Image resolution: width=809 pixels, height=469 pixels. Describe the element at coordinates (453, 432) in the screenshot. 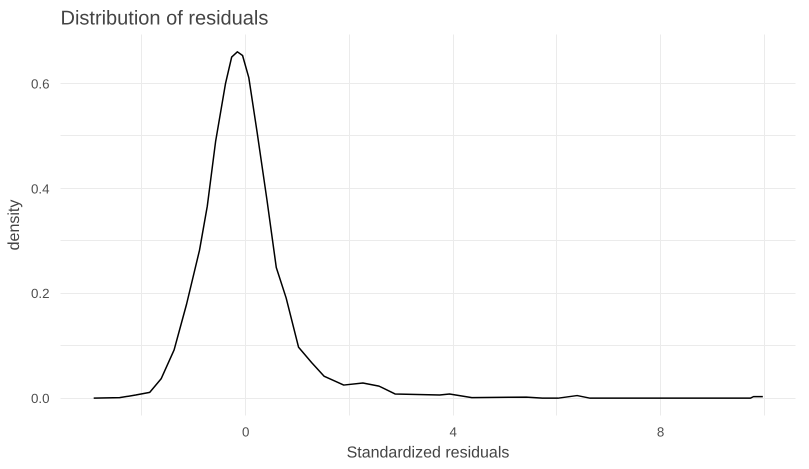

I see `x-tick-label: 4` at that location.